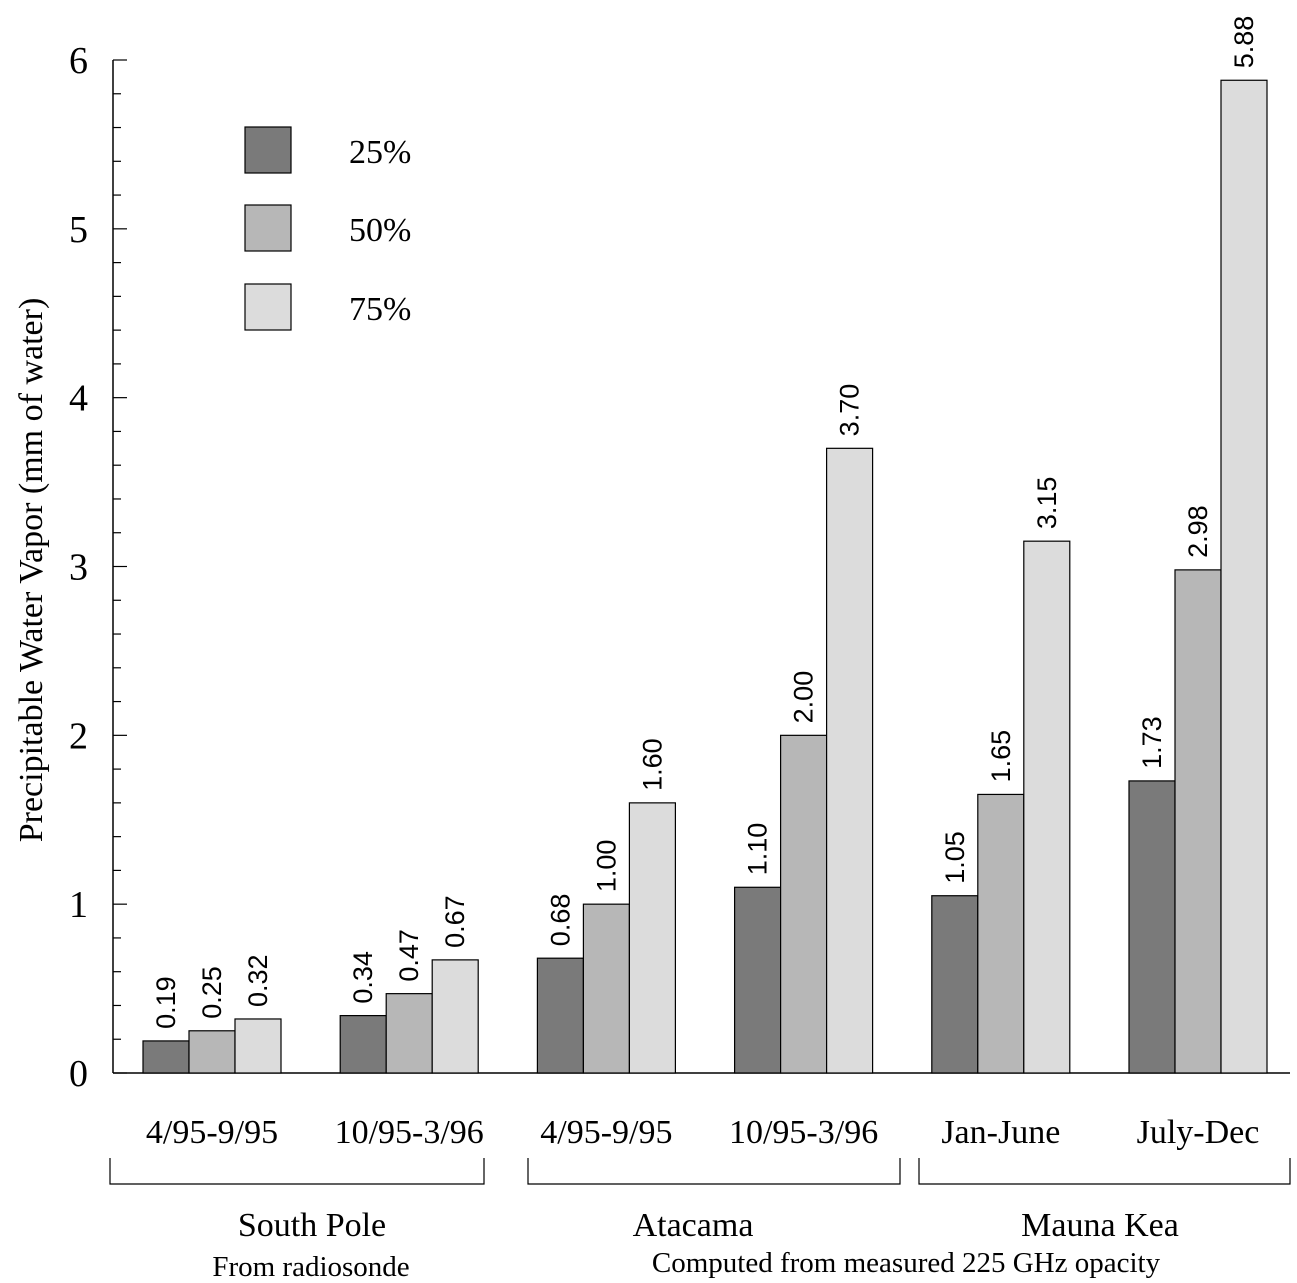 Image resolution: width=1297 pixels, height=1283 pixels. I want to click on value-label: 3.70, so click(850, 410).